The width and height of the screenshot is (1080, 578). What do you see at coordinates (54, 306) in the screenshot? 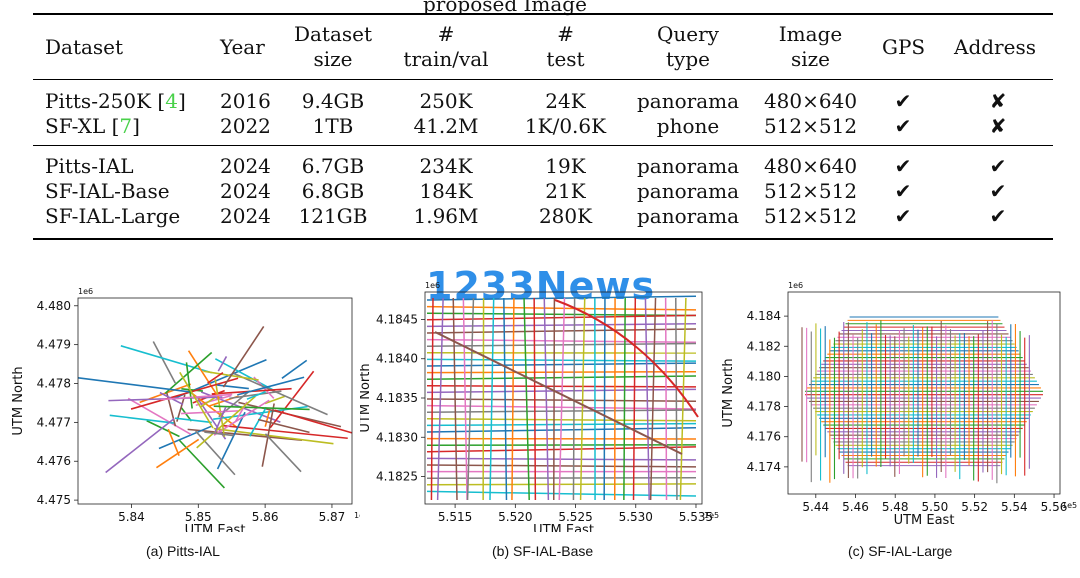
I see `y-tick-label: 4.480` at bounding box center [54, 306].